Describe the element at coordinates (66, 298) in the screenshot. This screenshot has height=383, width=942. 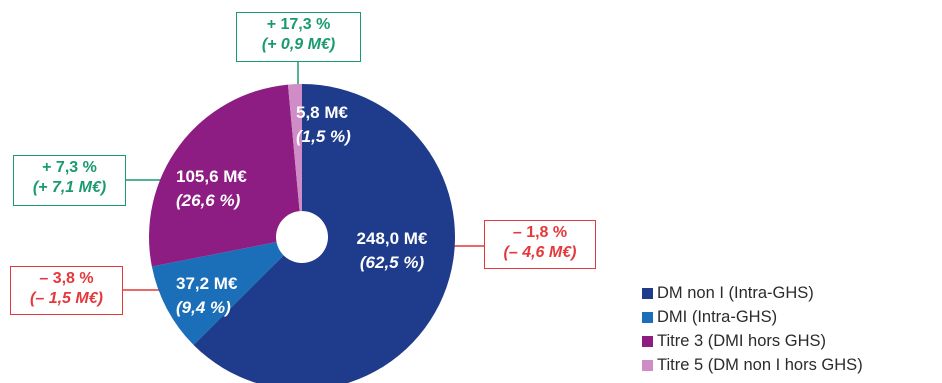
I see `change-amount: (– 1,5 M€)` at that location.